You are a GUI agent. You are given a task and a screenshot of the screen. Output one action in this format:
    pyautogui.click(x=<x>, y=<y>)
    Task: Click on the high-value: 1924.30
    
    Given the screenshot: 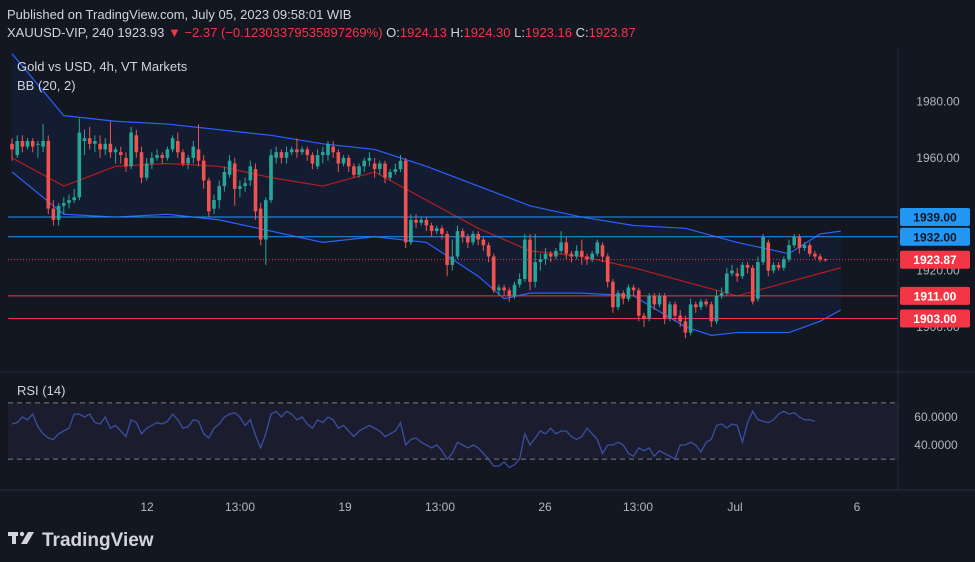 What is the action you would take?
    pyautogui.click(x=487, y=32)
    